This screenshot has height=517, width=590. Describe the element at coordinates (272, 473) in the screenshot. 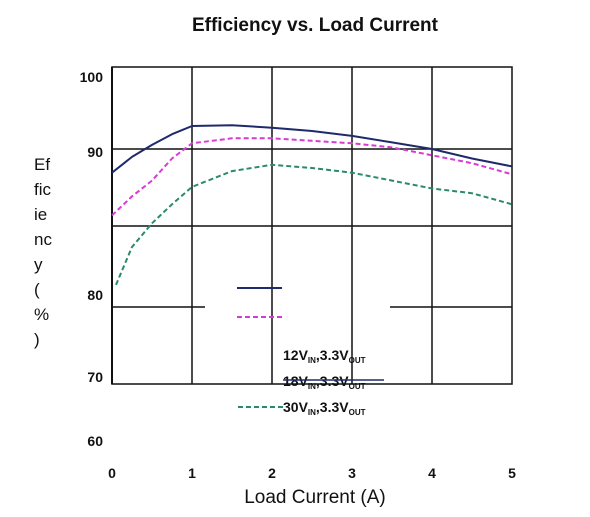

I see `x-tick-label: 2` at that location.